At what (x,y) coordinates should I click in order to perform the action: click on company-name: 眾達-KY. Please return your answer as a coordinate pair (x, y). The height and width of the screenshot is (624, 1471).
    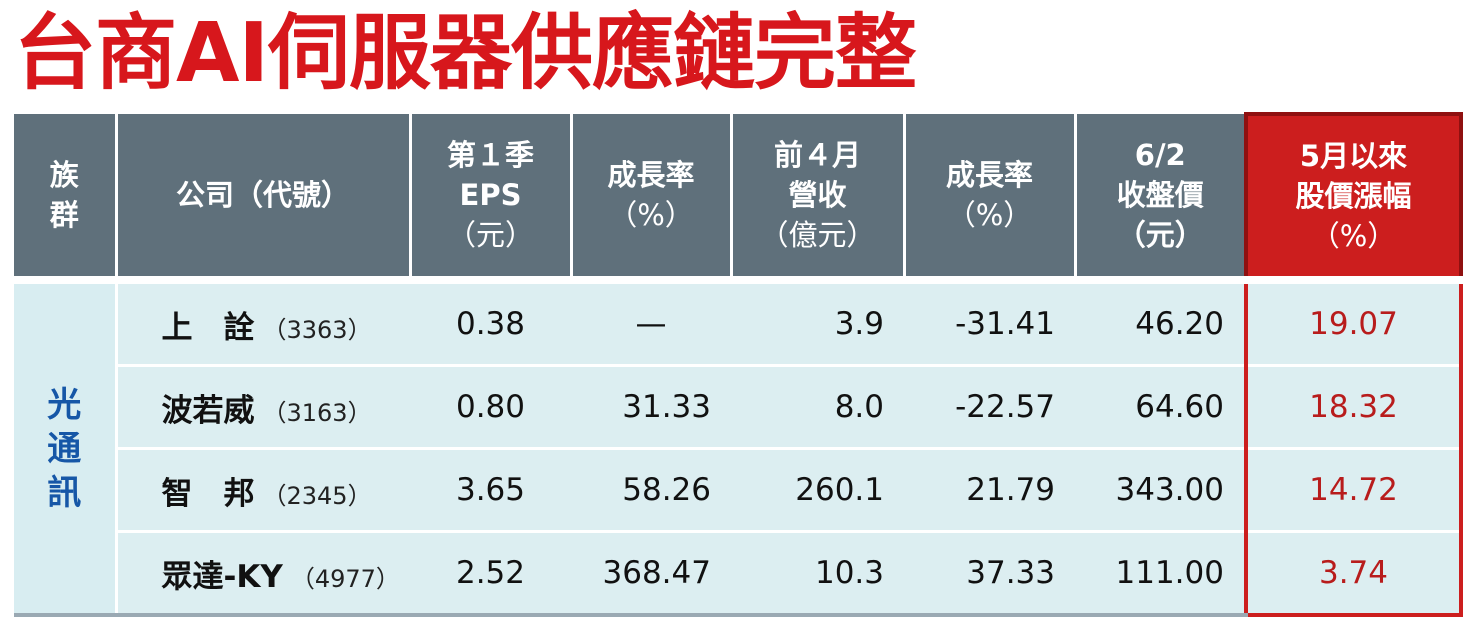
    Looking at the image, I should click on (222, 576).